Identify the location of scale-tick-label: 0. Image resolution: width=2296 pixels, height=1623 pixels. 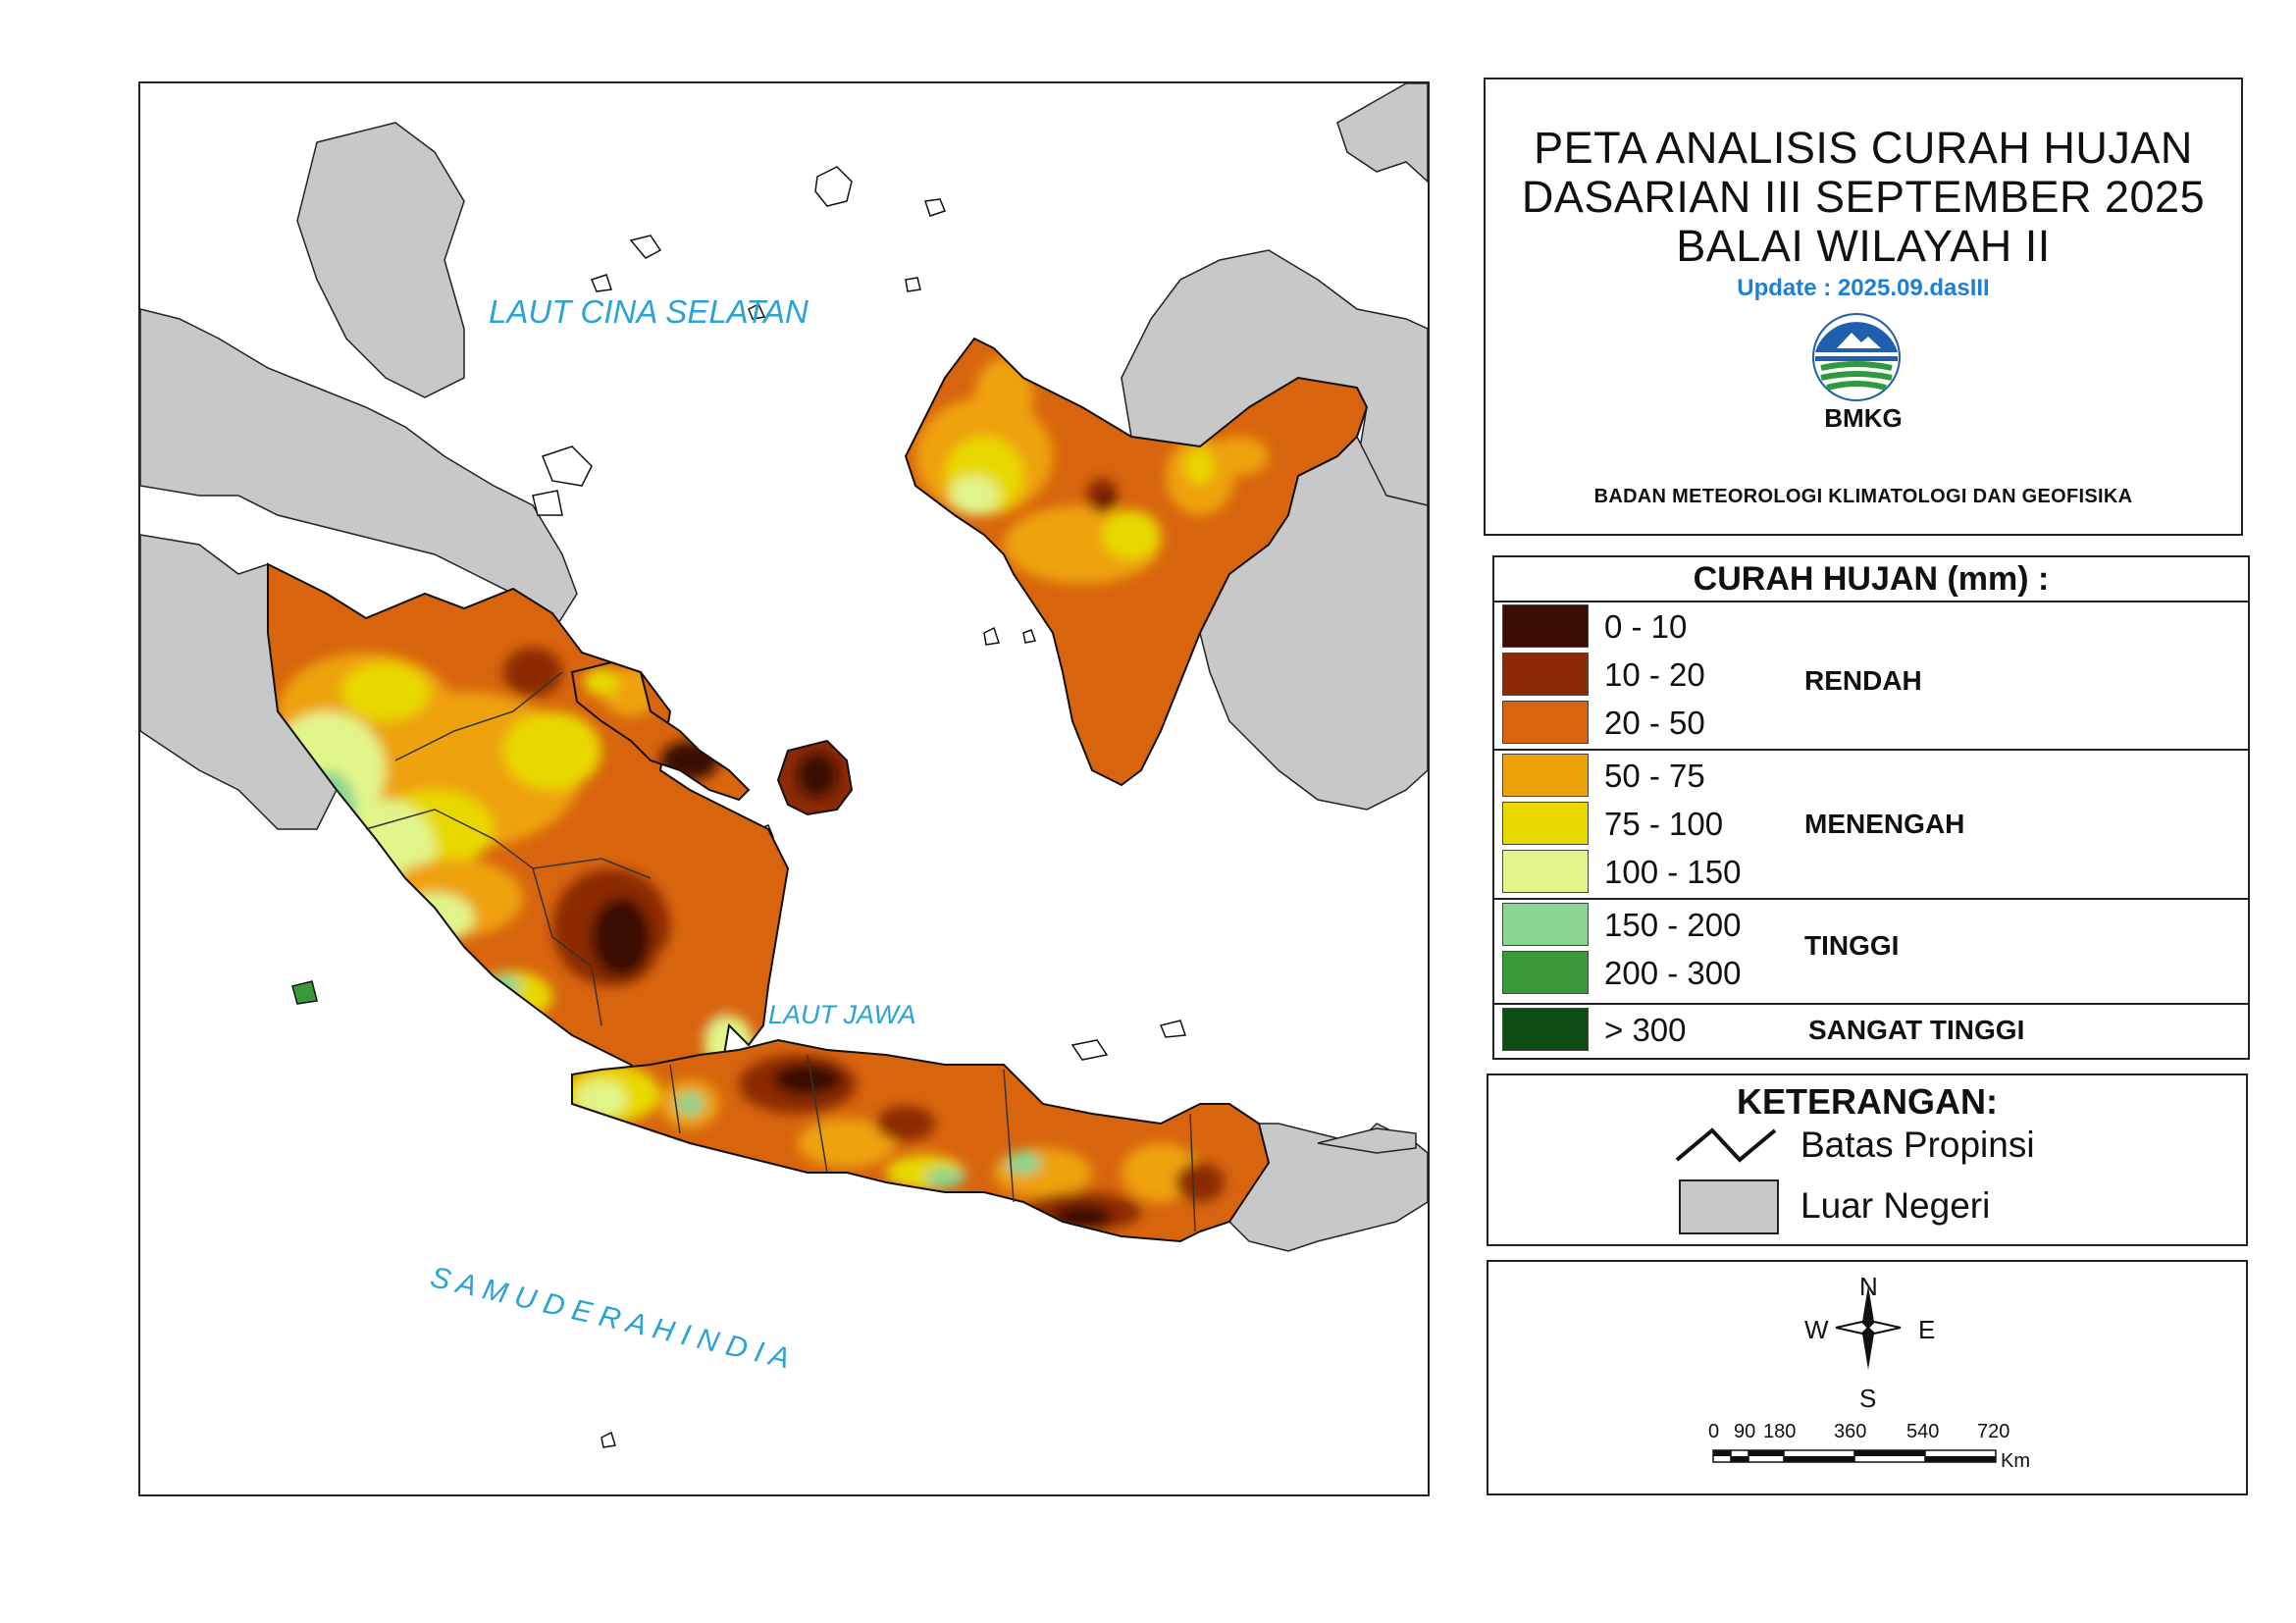
(1714, 1431).